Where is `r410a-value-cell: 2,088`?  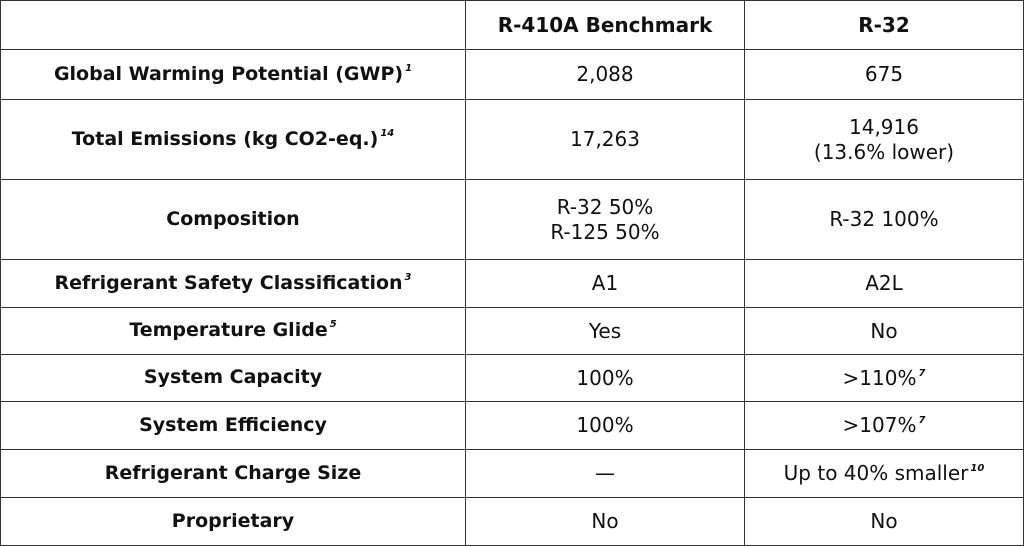
r410a-value-cell: 2,088 is located at coordinates (605, 74).